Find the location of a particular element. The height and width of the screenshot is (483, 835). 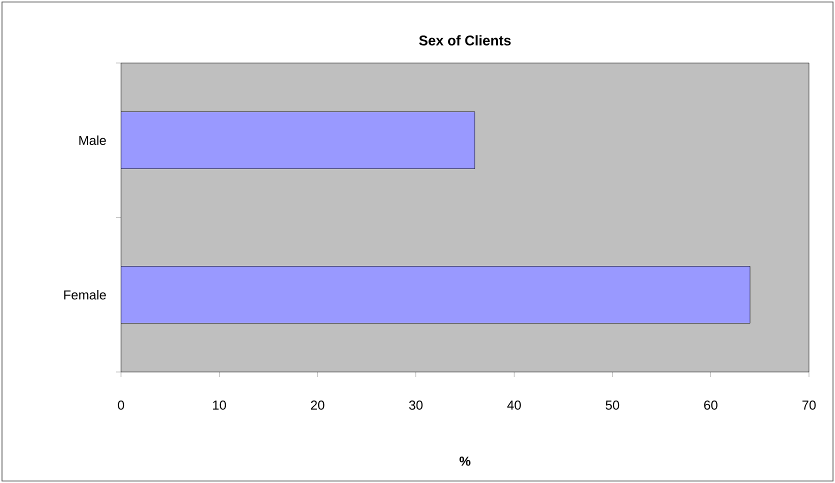

chart-title: Sex of Clients is located at coordinates (465, 40).